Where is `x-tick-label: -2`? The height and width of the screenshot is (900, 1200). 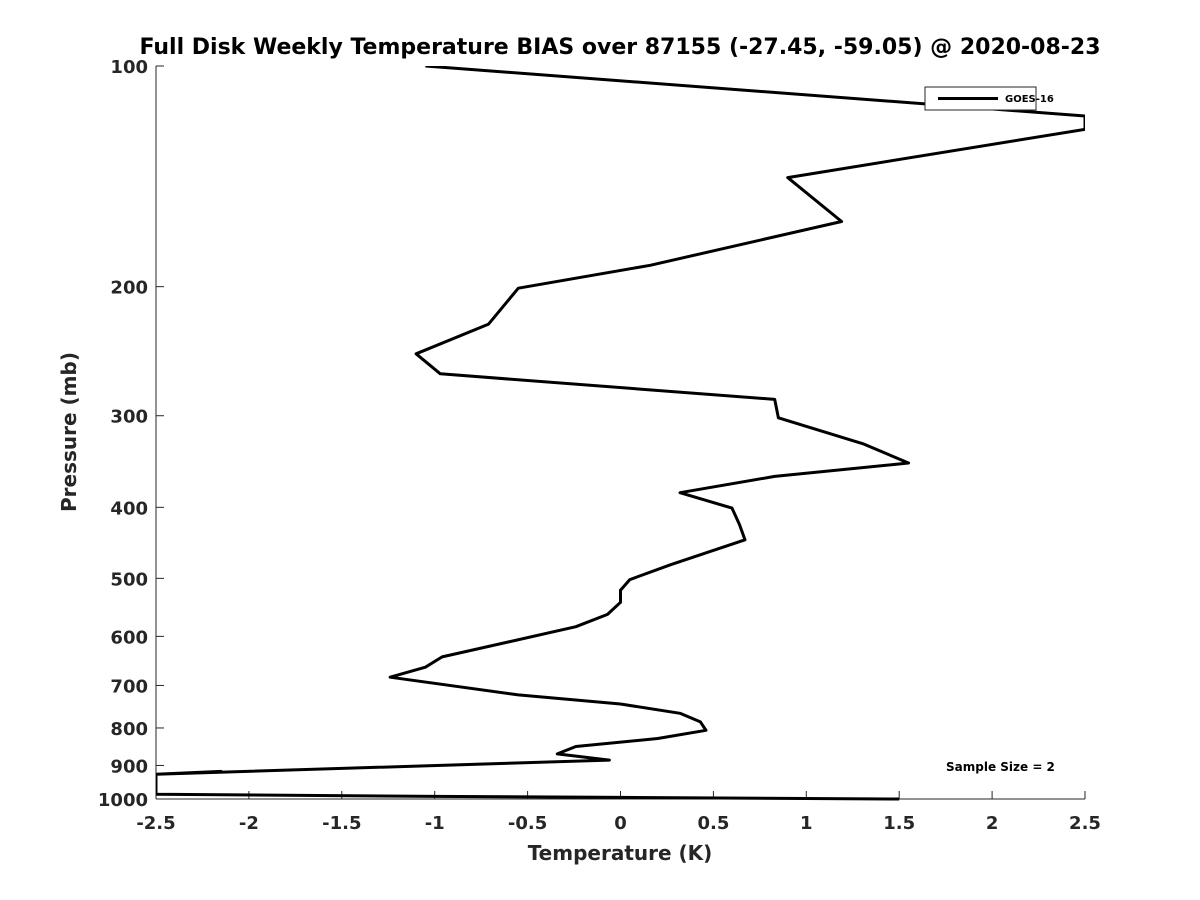
x-tick-label: -2 is located at coordinates (249, 823).